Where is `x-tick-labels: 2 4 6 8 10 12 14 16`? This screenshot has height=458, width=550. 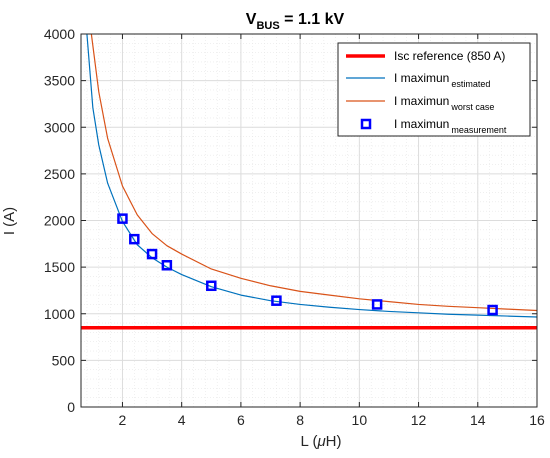 x-tick-labels: 2 4 6 8 10 12 14 16 is located at coordinates (332, 420).